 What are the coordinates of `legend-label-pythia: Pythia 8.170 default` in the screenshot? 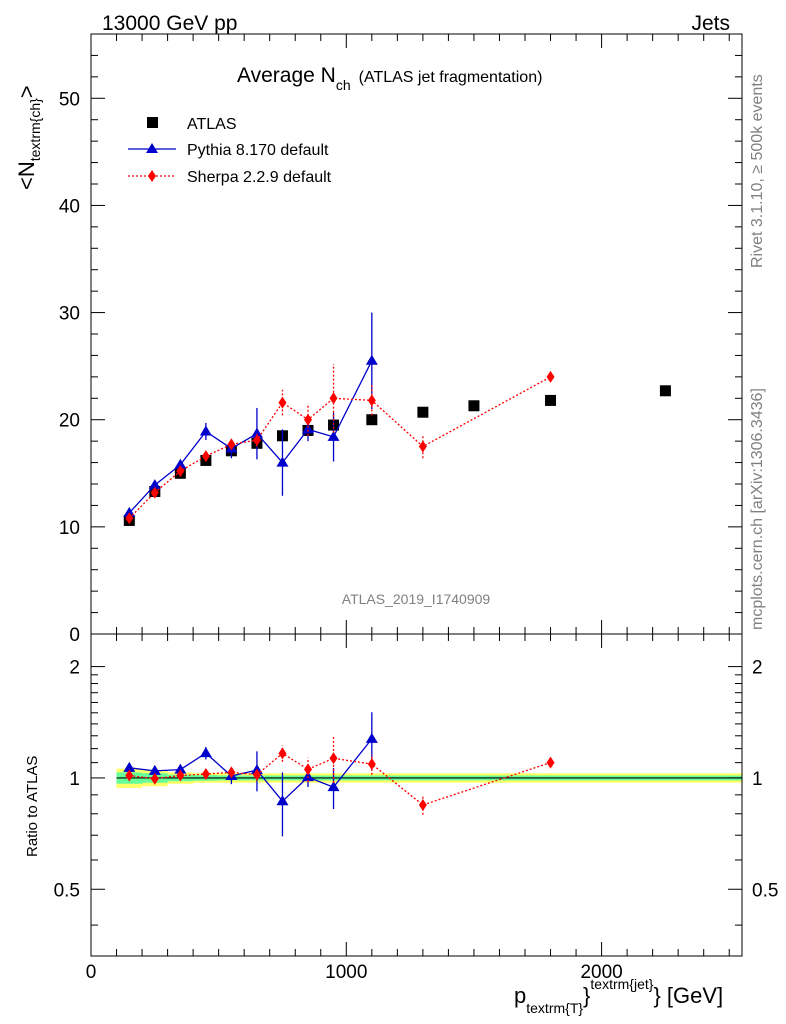 It's located at (258, 150).